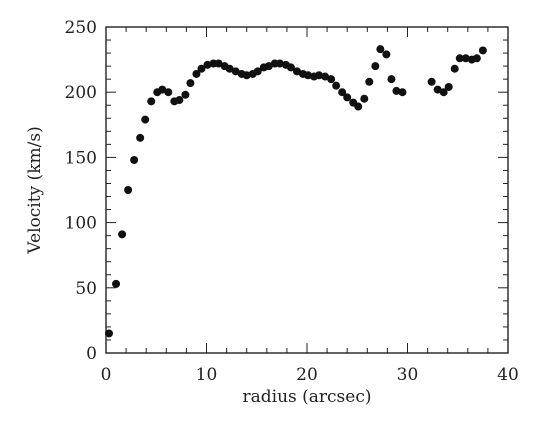  What do you see at coordinates (106, 375) in the screenshot?
I see `x-tick-label: 0` at bounding box center [106, 375].